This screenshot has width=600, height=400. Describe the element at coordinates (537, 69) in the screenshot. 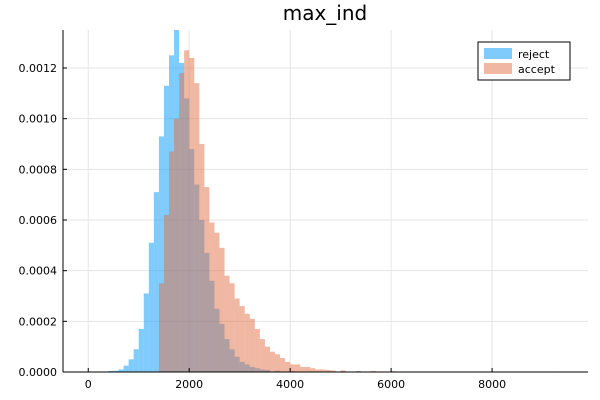

I see `legend-label-accept: accept` at that location.